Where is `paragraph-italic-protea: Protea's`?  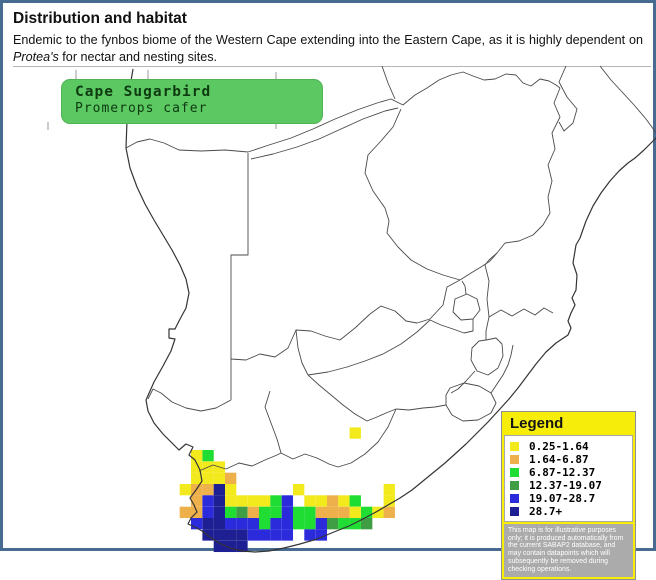
paragraph-italic-protea: Protea's is located at coordinates (36, 57).